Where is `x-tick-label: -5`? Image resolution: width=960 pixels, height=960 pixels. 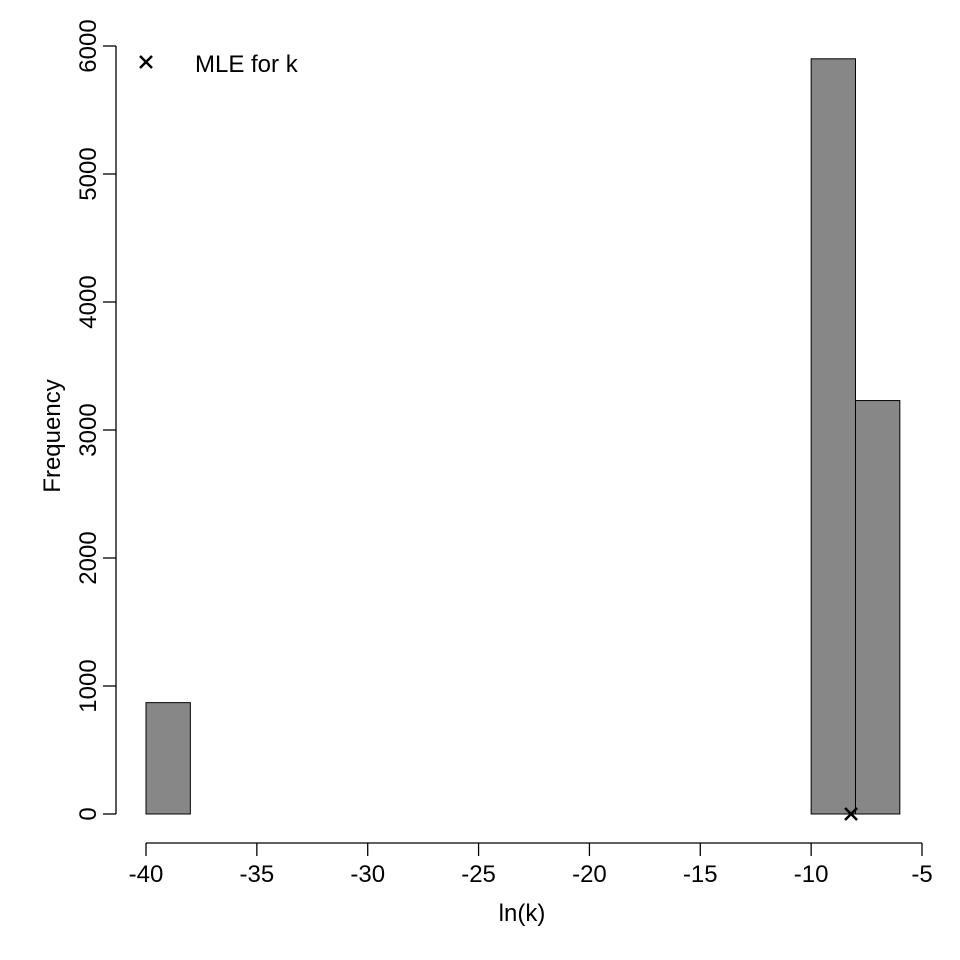
x-tick-label: -5 is located at coordinates (921, 874).